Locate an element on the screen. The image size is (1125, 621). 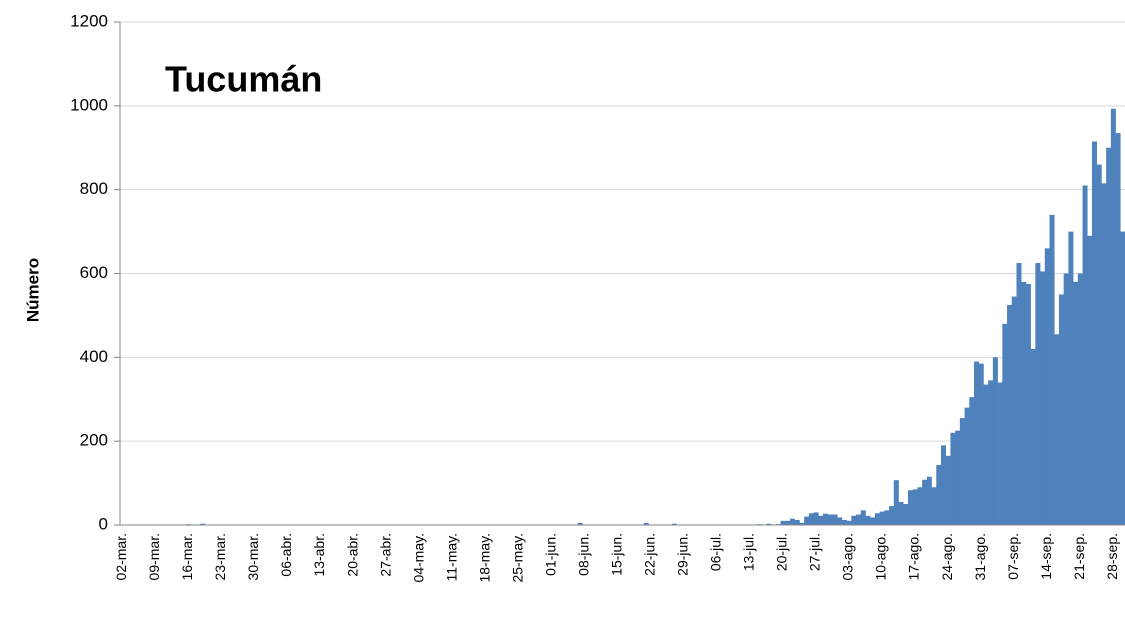
x-tick-label: 20-abr. is located at coordinates (352, 555).